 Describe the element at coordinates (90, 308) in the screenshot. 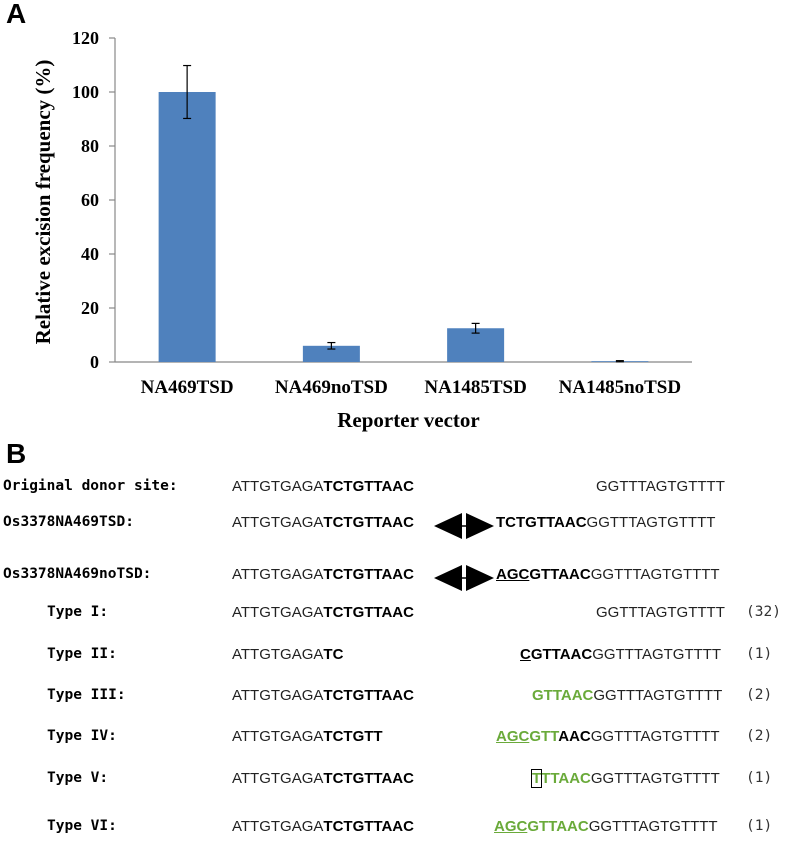

I see `y-tick-label: 20` at that location.